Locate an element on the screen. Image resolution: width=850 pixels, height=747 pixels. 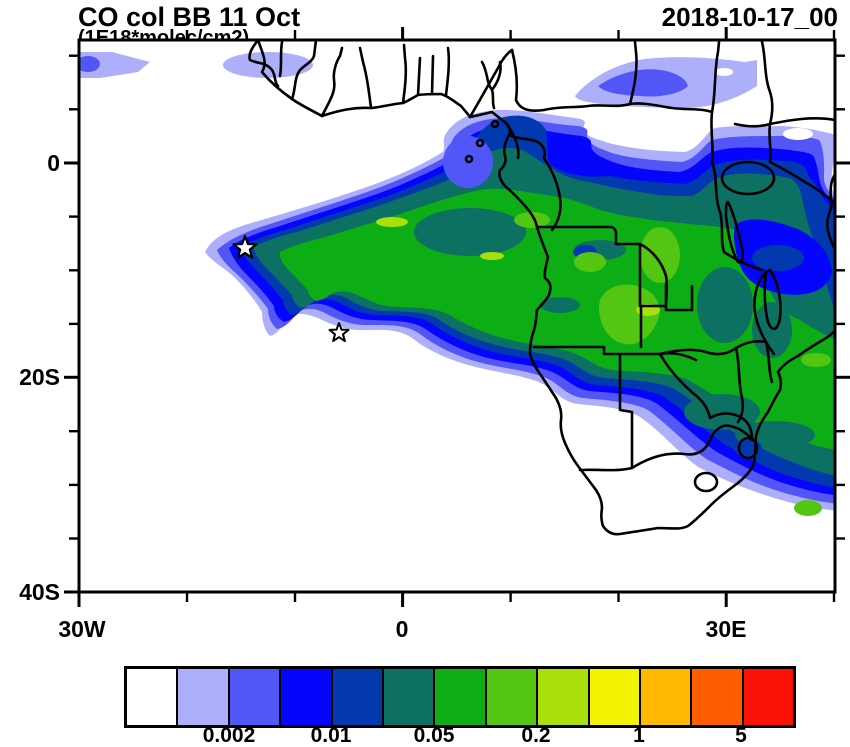
white-sliver-streak is located at coordinates (724, 72).